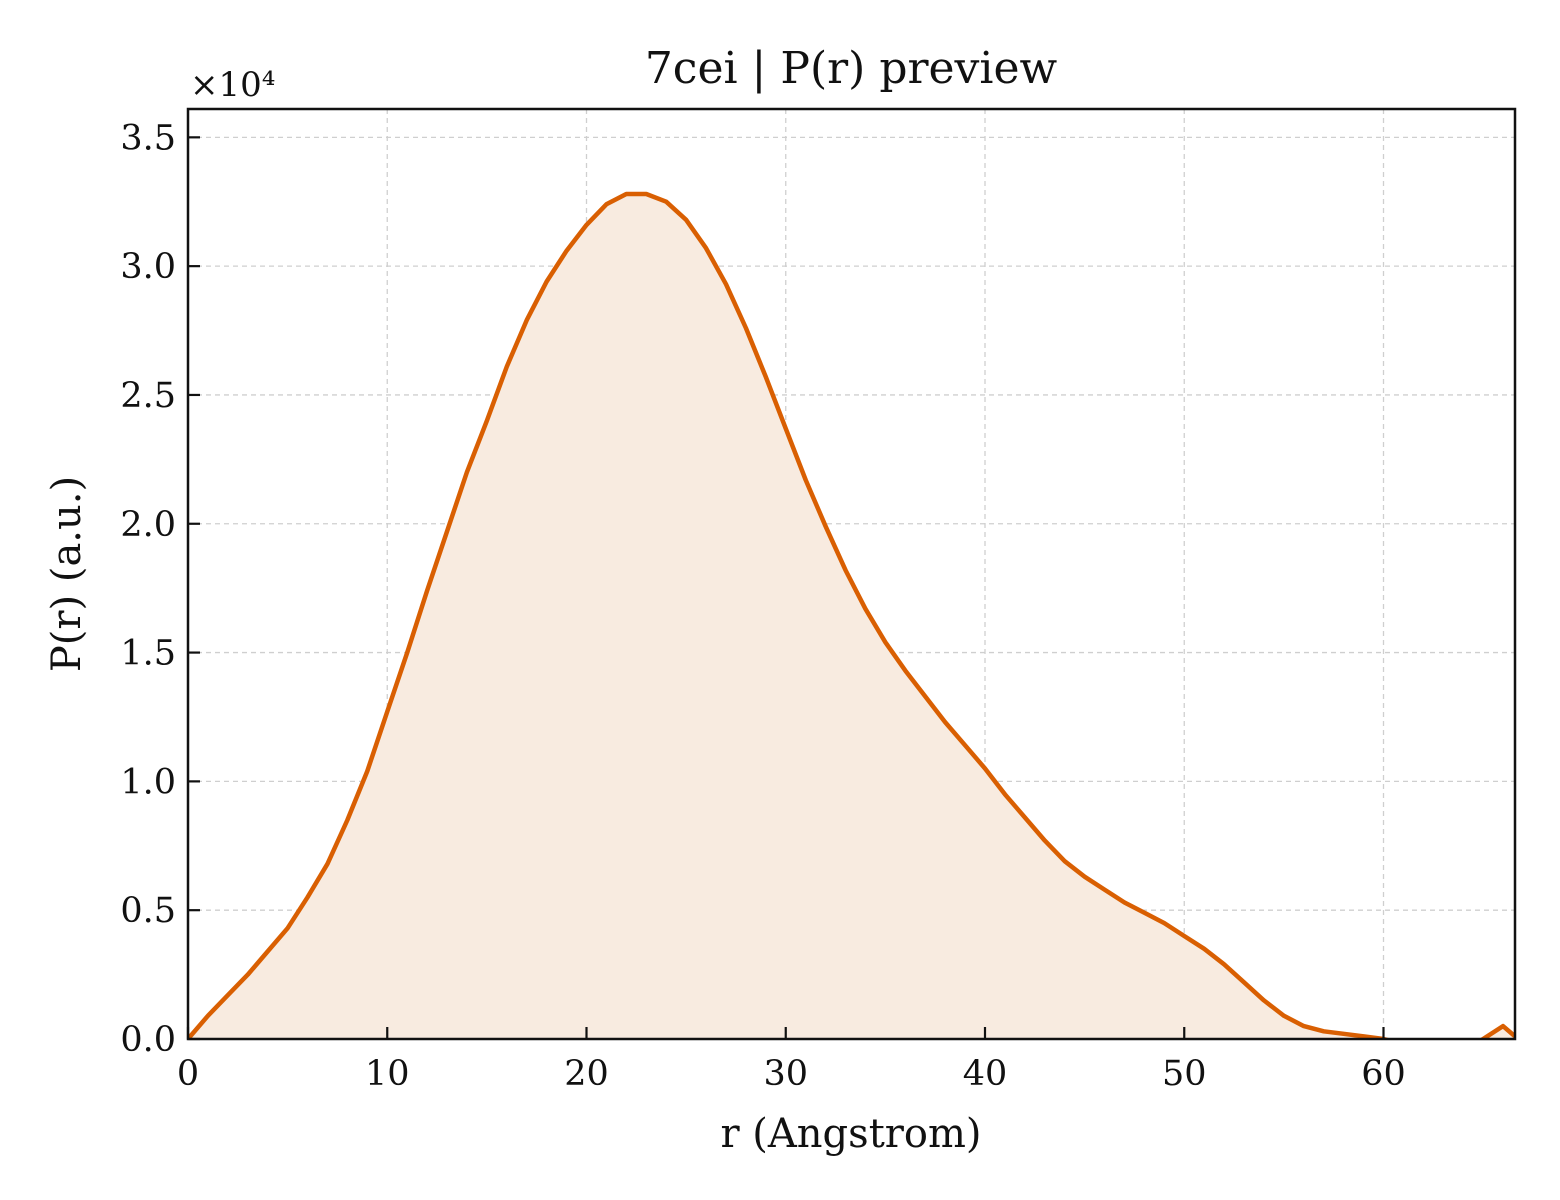 This screenshot has width=1560, height=1200. I want to click on x-tick-label: 40, so click(985, 1074).